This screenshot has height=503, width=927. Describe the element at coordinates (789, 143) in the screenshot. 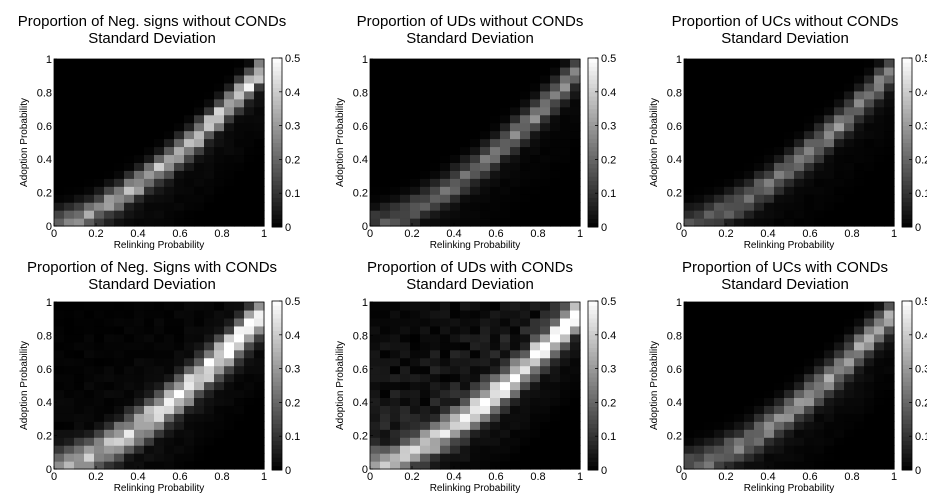

I see `heatmap-cells` at that location.